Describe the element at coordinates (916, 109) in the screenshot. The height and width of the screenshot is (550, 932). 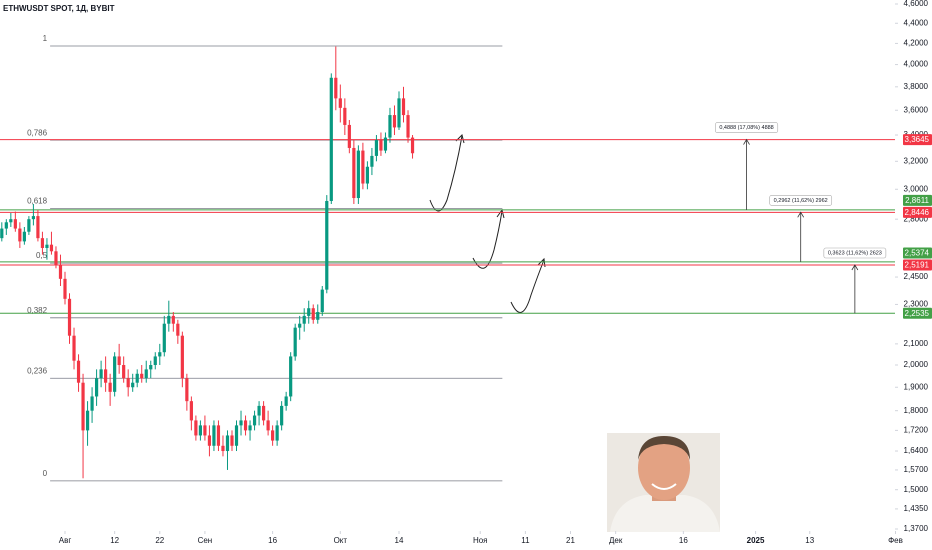
I see `y-tick-label: 3,6000` at that location.